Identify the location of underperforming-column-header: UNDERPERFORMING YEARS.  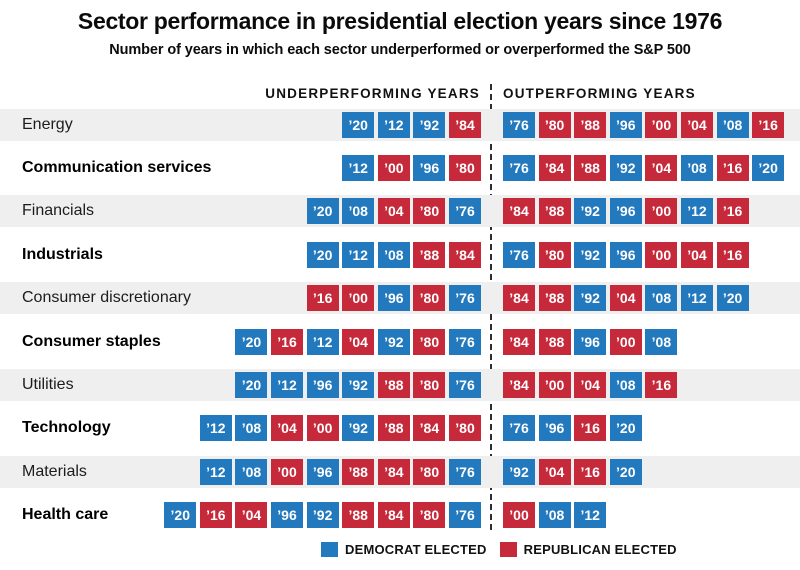
(372, 93).